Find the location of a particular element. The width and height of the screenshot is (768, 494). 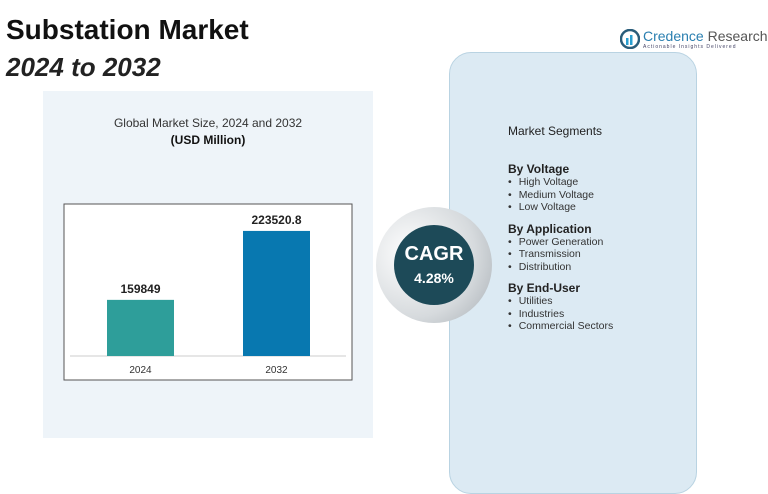

x-tick-label: 2032 is located at coordinates (276, 370).